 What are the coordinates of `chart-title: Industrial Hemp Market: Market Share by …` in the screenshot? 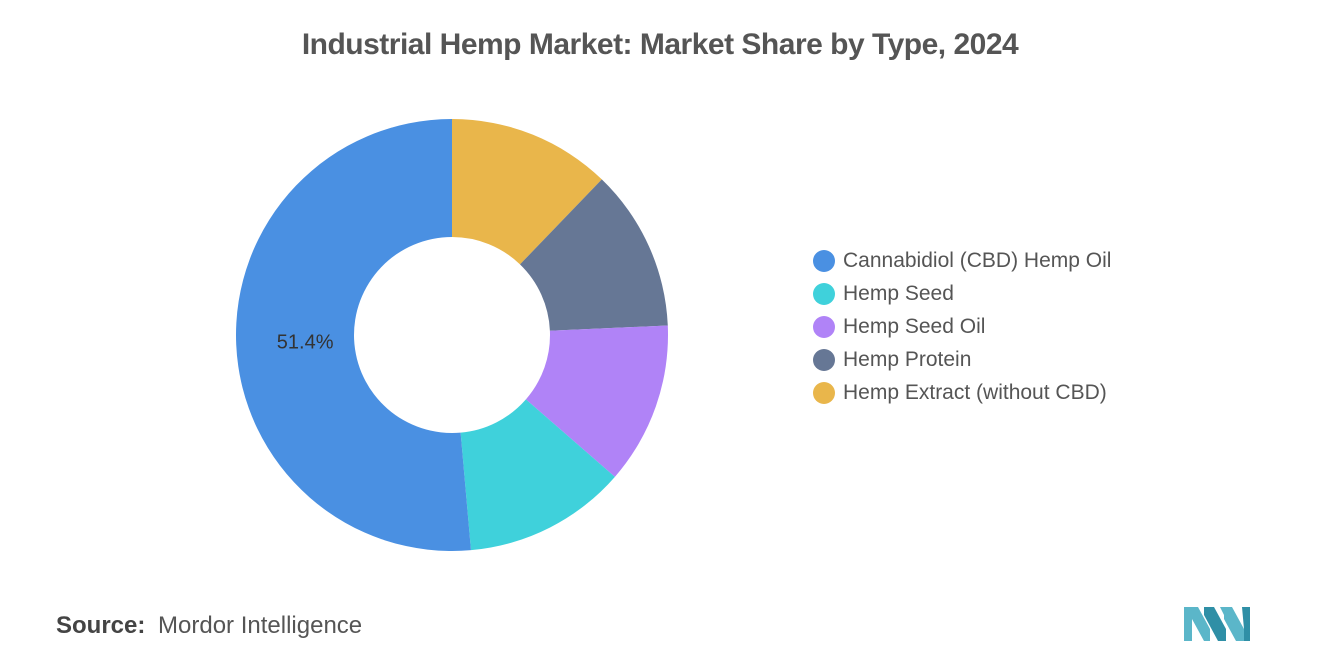 It's located at (660, 44).